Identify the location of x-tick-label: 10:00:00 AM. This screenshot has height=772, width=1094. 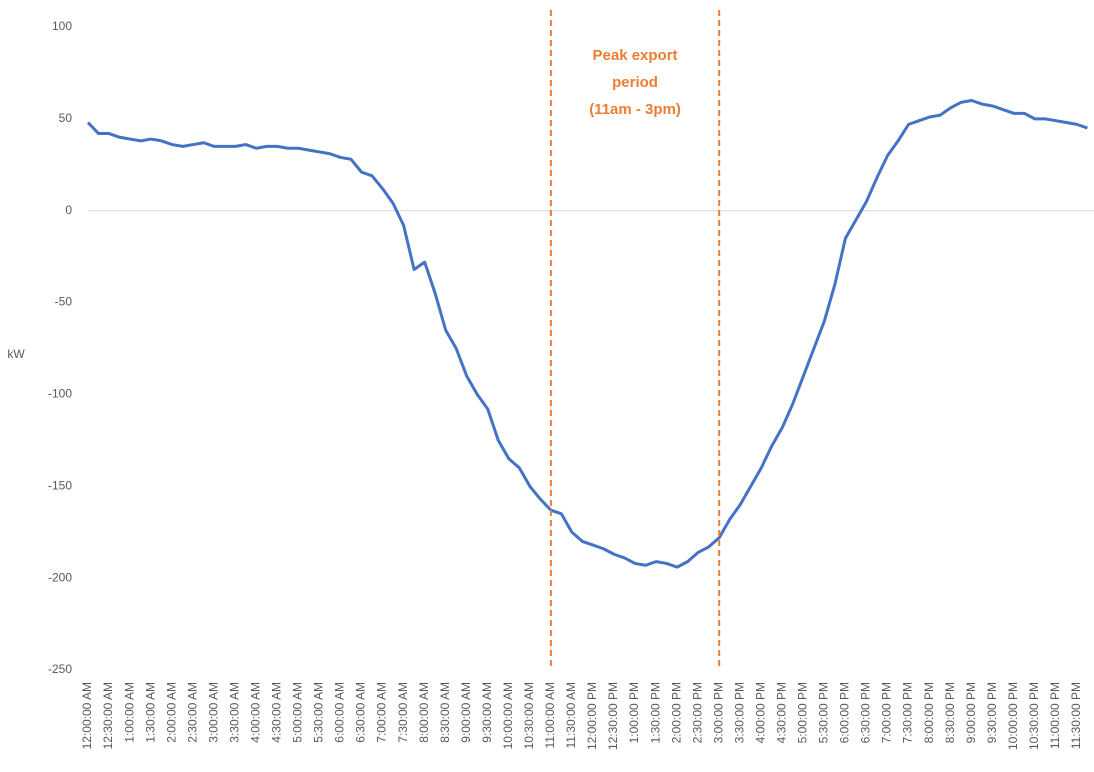
(508, 715).